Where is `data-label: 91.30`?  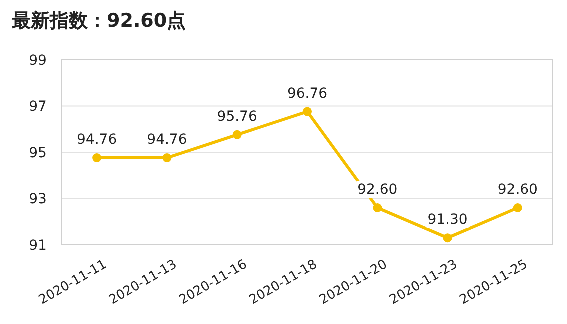 data-label: 91.30 is located at coordinates (448, 220).